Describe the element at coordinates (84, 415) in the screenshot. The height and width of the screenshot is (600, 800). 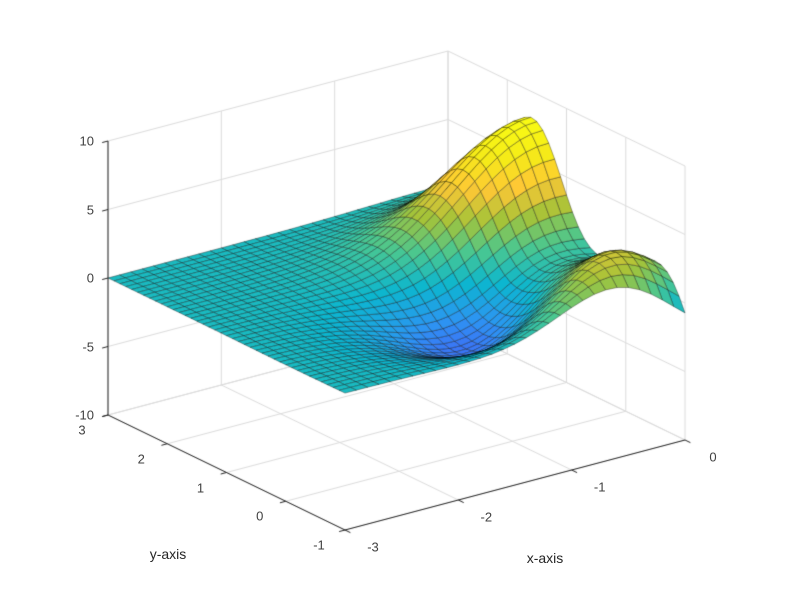
I see `z-tick-label: -10` at that location.